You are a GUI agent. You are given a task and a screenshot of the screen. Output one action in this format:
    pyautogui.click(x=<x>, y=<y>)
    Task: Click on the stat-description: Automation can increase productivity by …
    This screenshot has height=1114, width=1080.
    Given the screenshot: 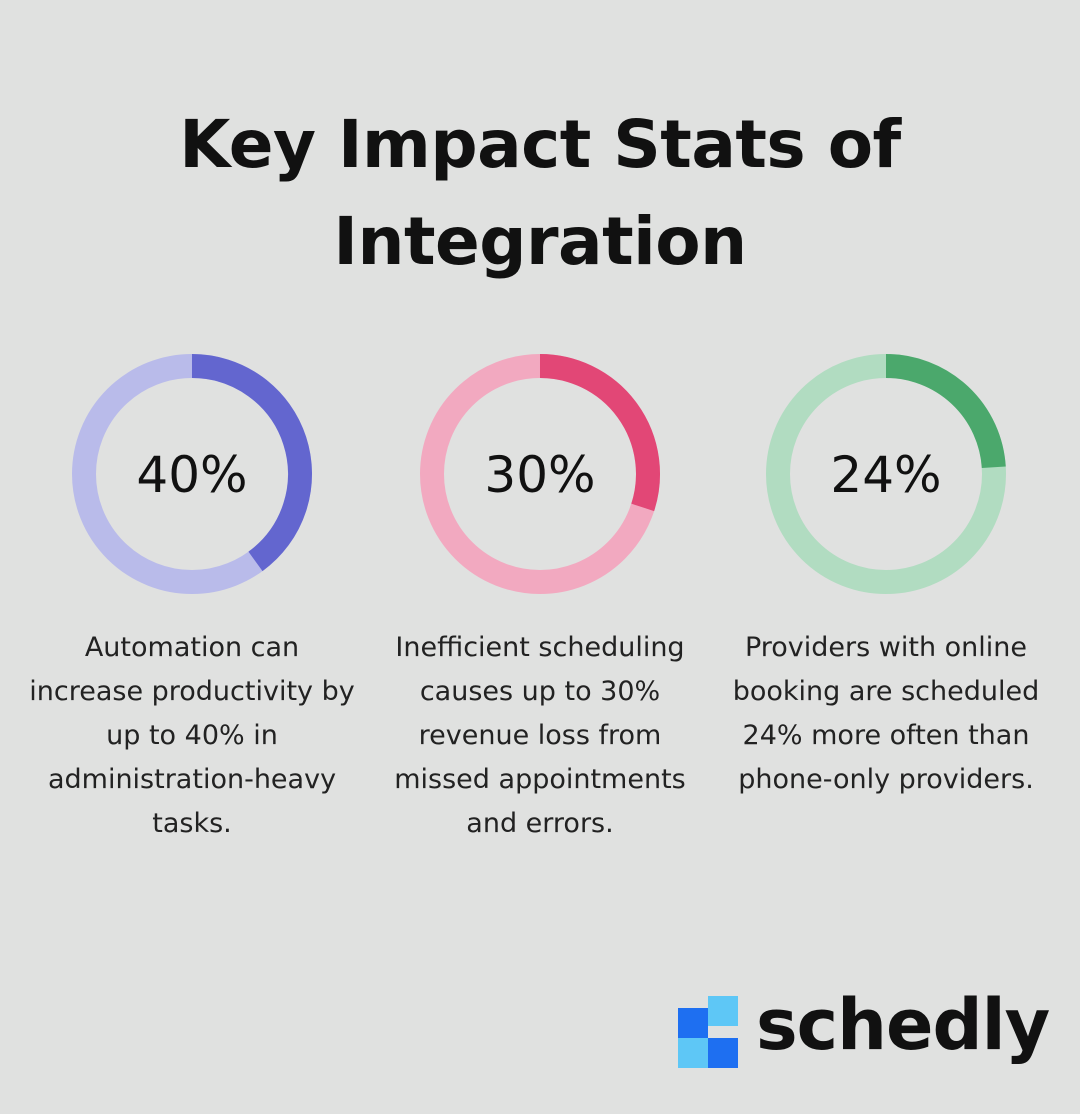 What is the action you would take?
    pyautogui.click(x=192, y=735)
    